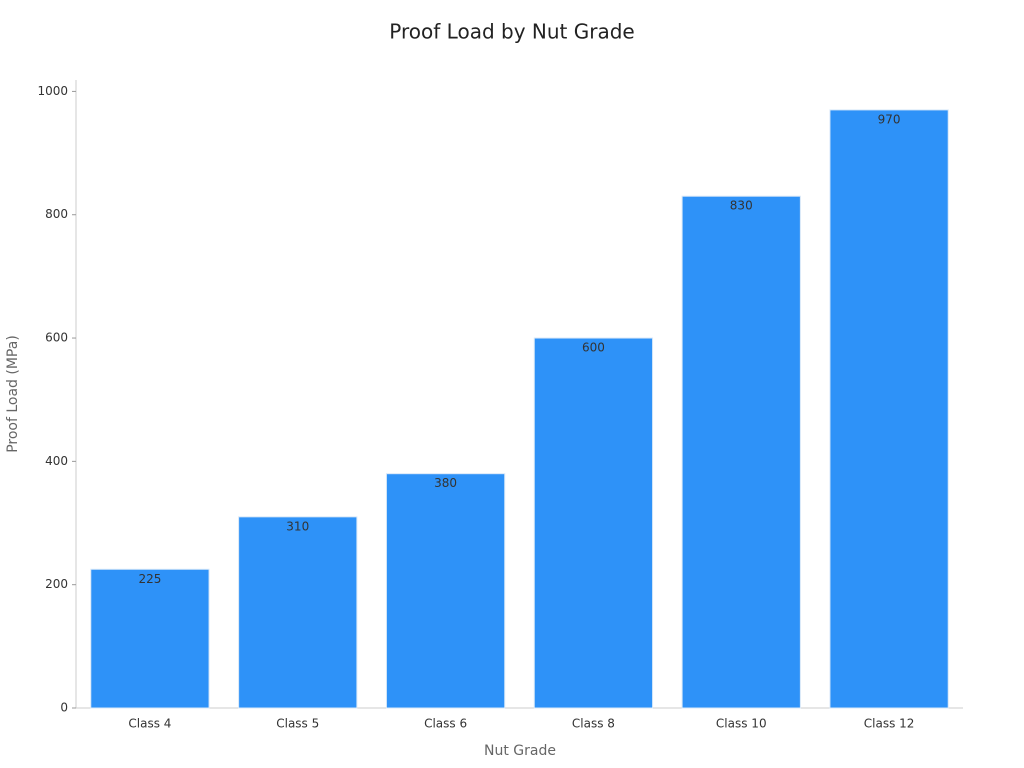  I want to click on x-tick-label: Class 12, so click(889, 724).